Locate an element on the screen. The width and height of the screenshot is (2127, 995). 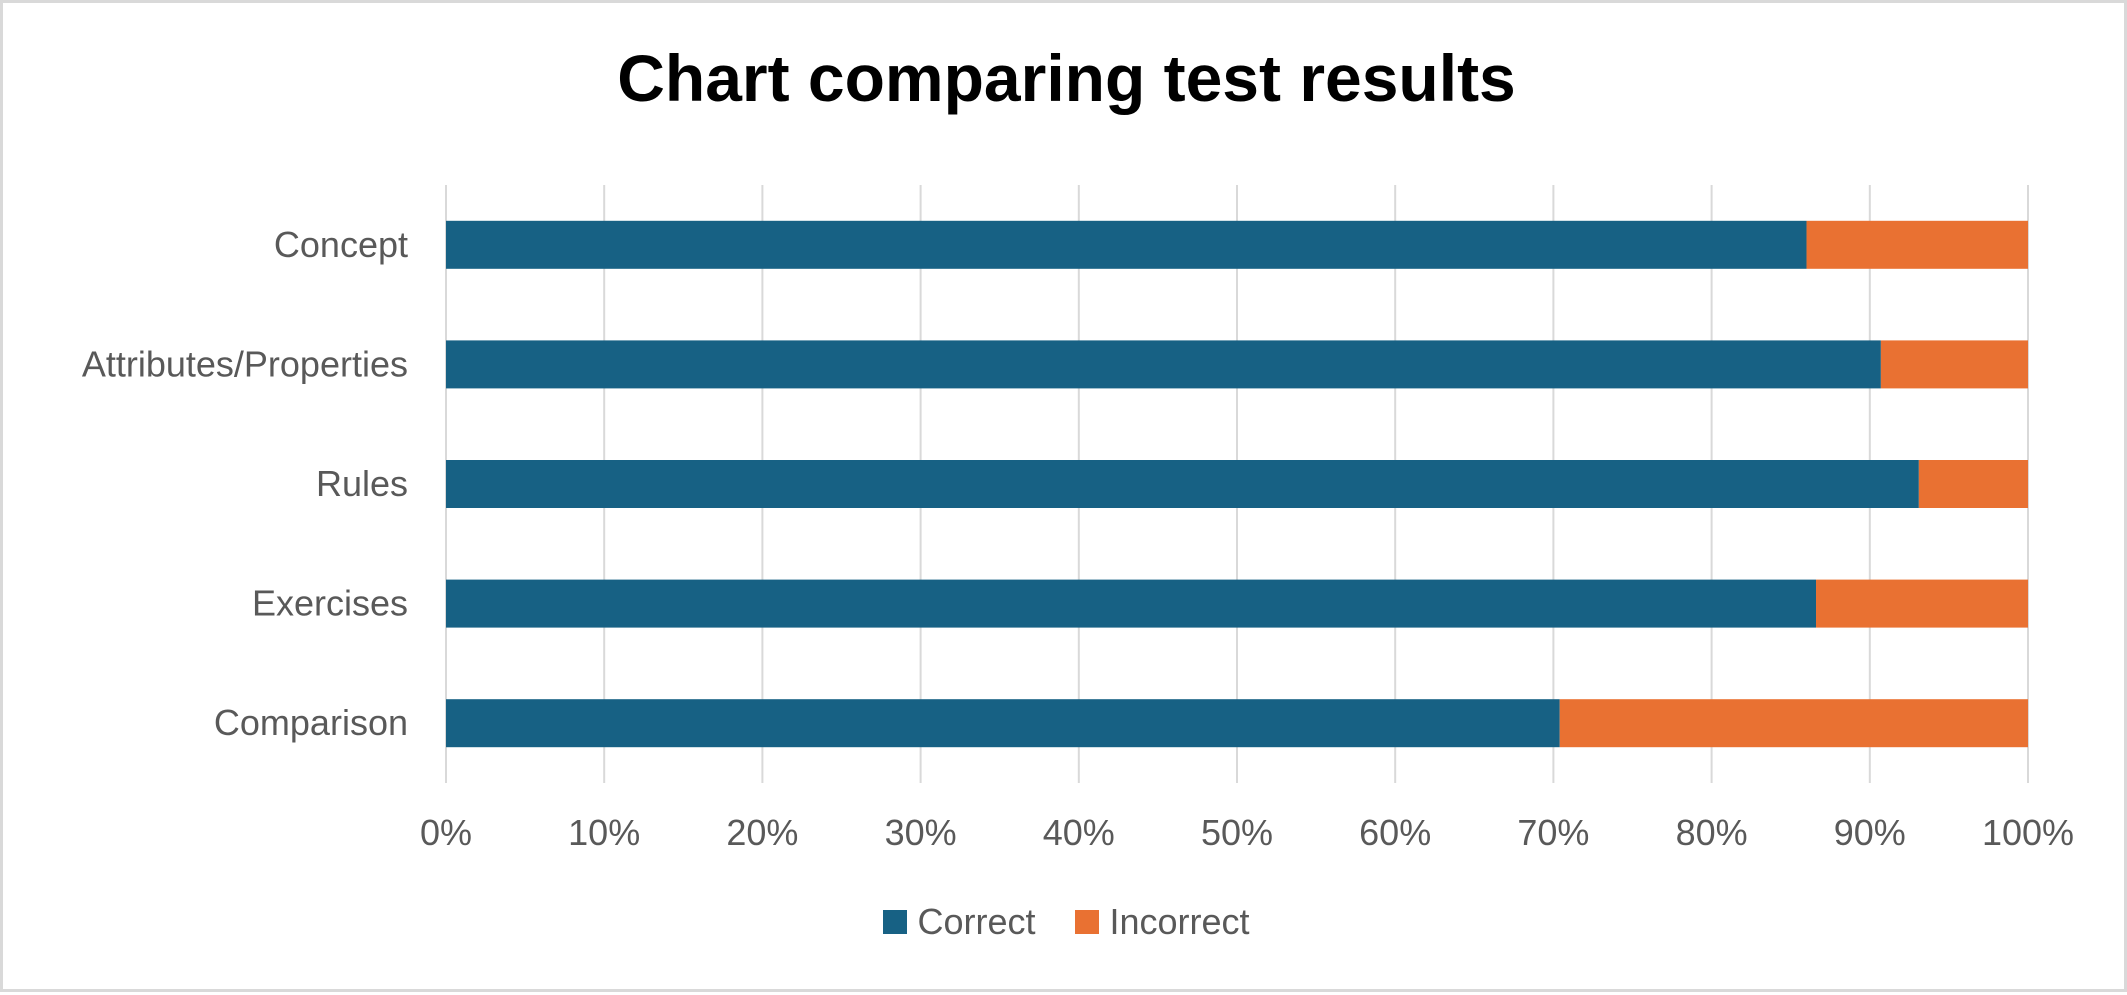
x-tick-label: 70% is located at coordinates (1553, 832).